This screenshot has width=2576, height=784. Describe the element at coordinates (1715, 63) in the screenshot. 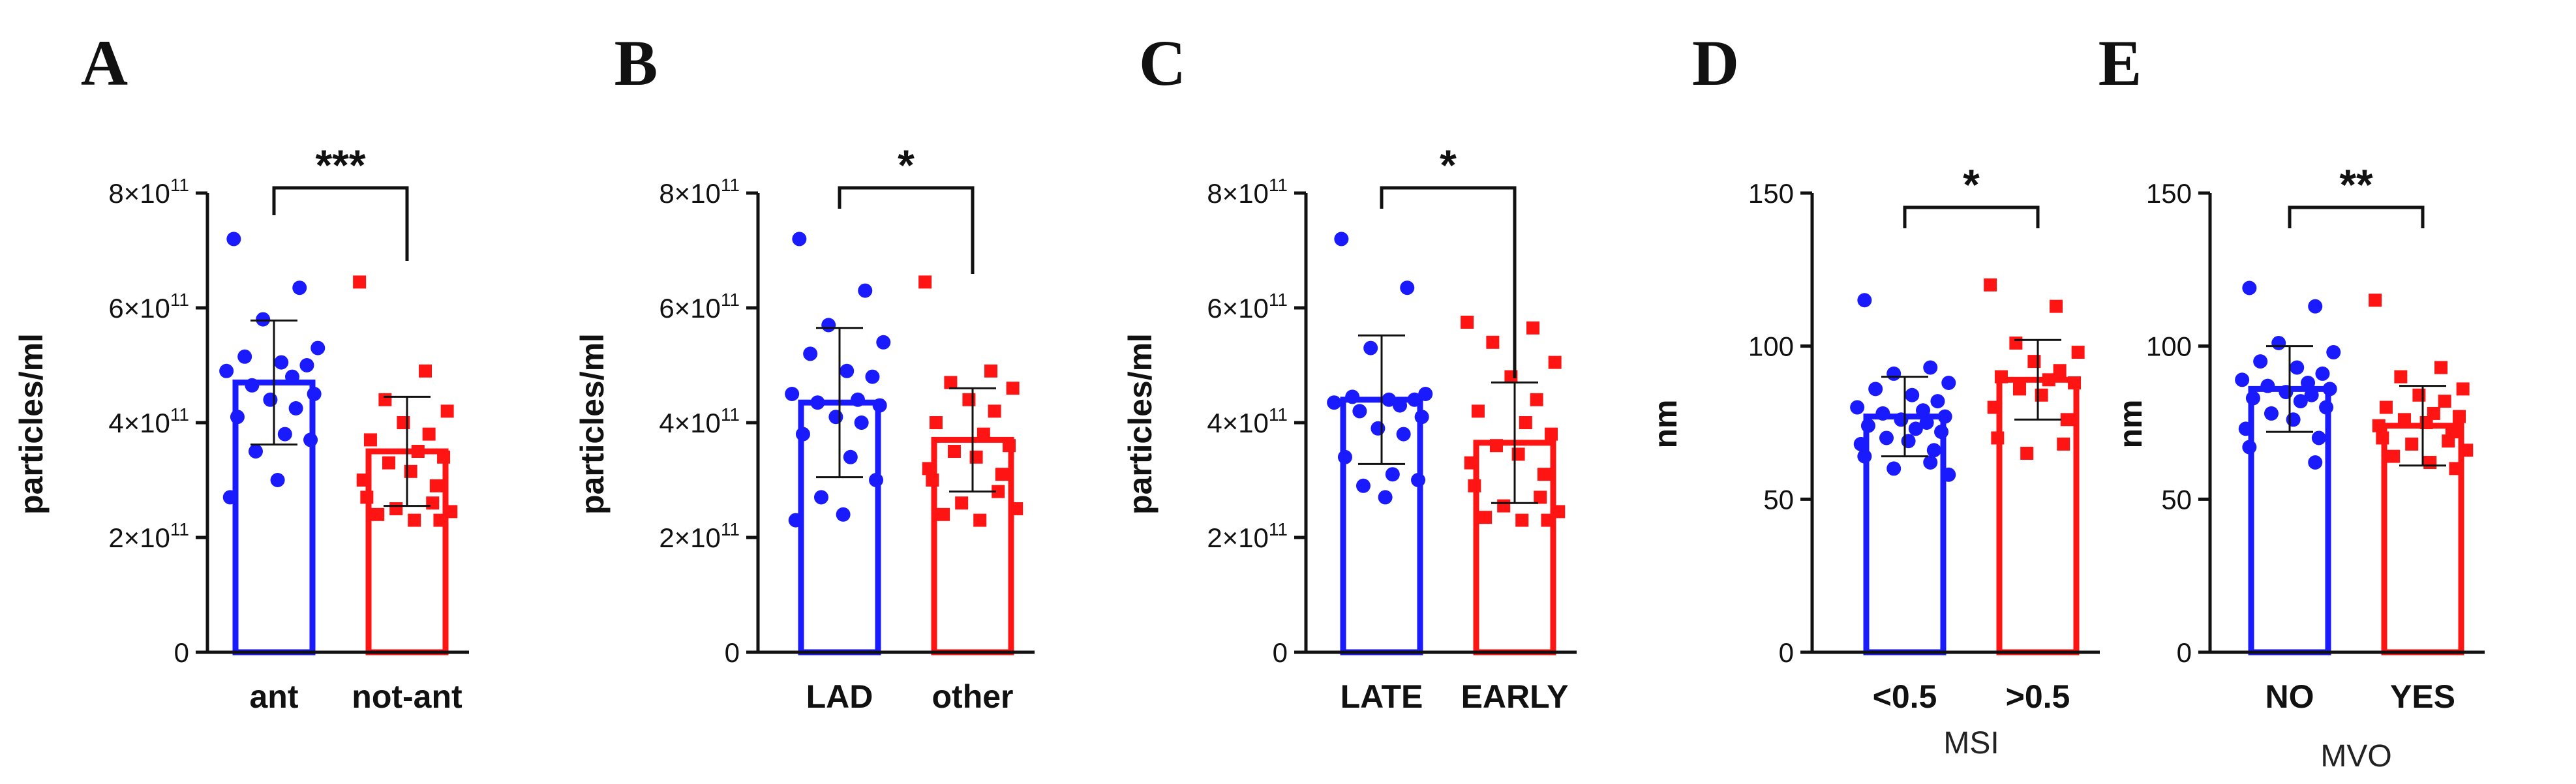

I see `panel-letter: D` at that location.